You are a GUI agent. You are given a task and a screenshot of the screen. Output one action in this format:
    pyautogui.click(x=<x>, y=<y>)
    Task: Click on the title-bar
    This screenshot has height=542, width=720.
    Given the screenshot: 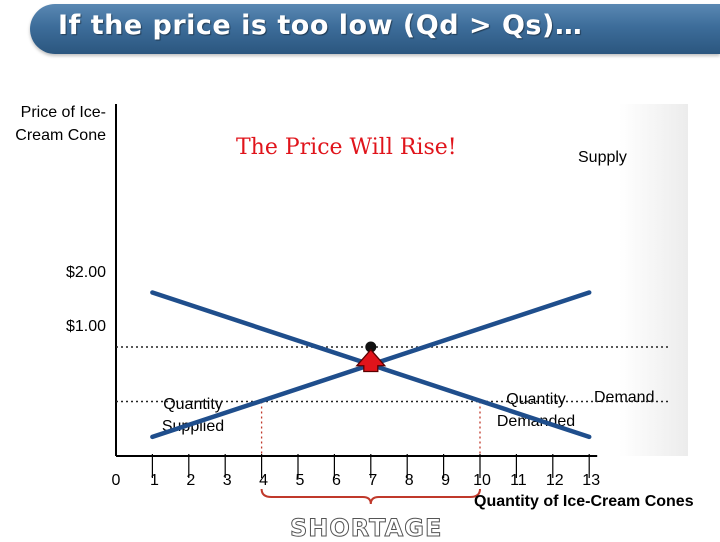 What is the action you would take?
    pyautogui.click(x=375, y=29)
    